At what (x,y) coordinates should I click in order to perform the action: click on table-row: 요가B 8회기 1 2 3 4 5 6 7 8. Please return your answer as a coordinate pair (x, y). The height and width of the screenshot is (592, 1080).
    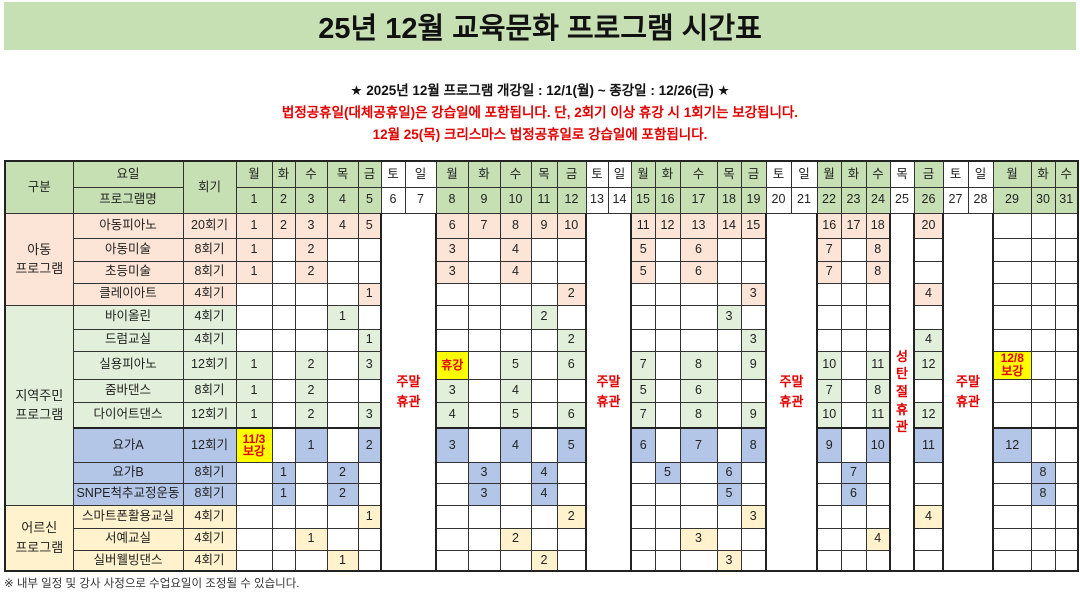
    Looking at the image, I should click on (542, 472).